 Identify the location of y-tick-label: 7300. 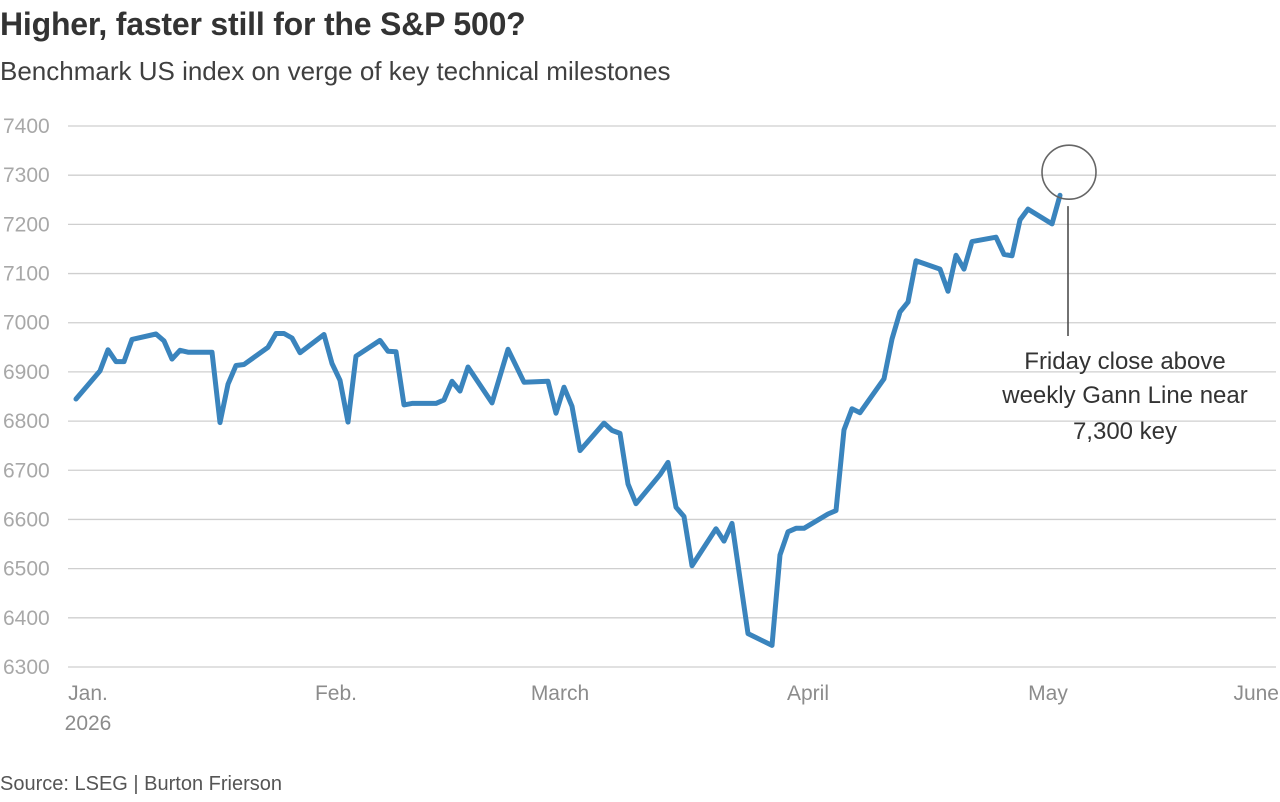
(26, 175).